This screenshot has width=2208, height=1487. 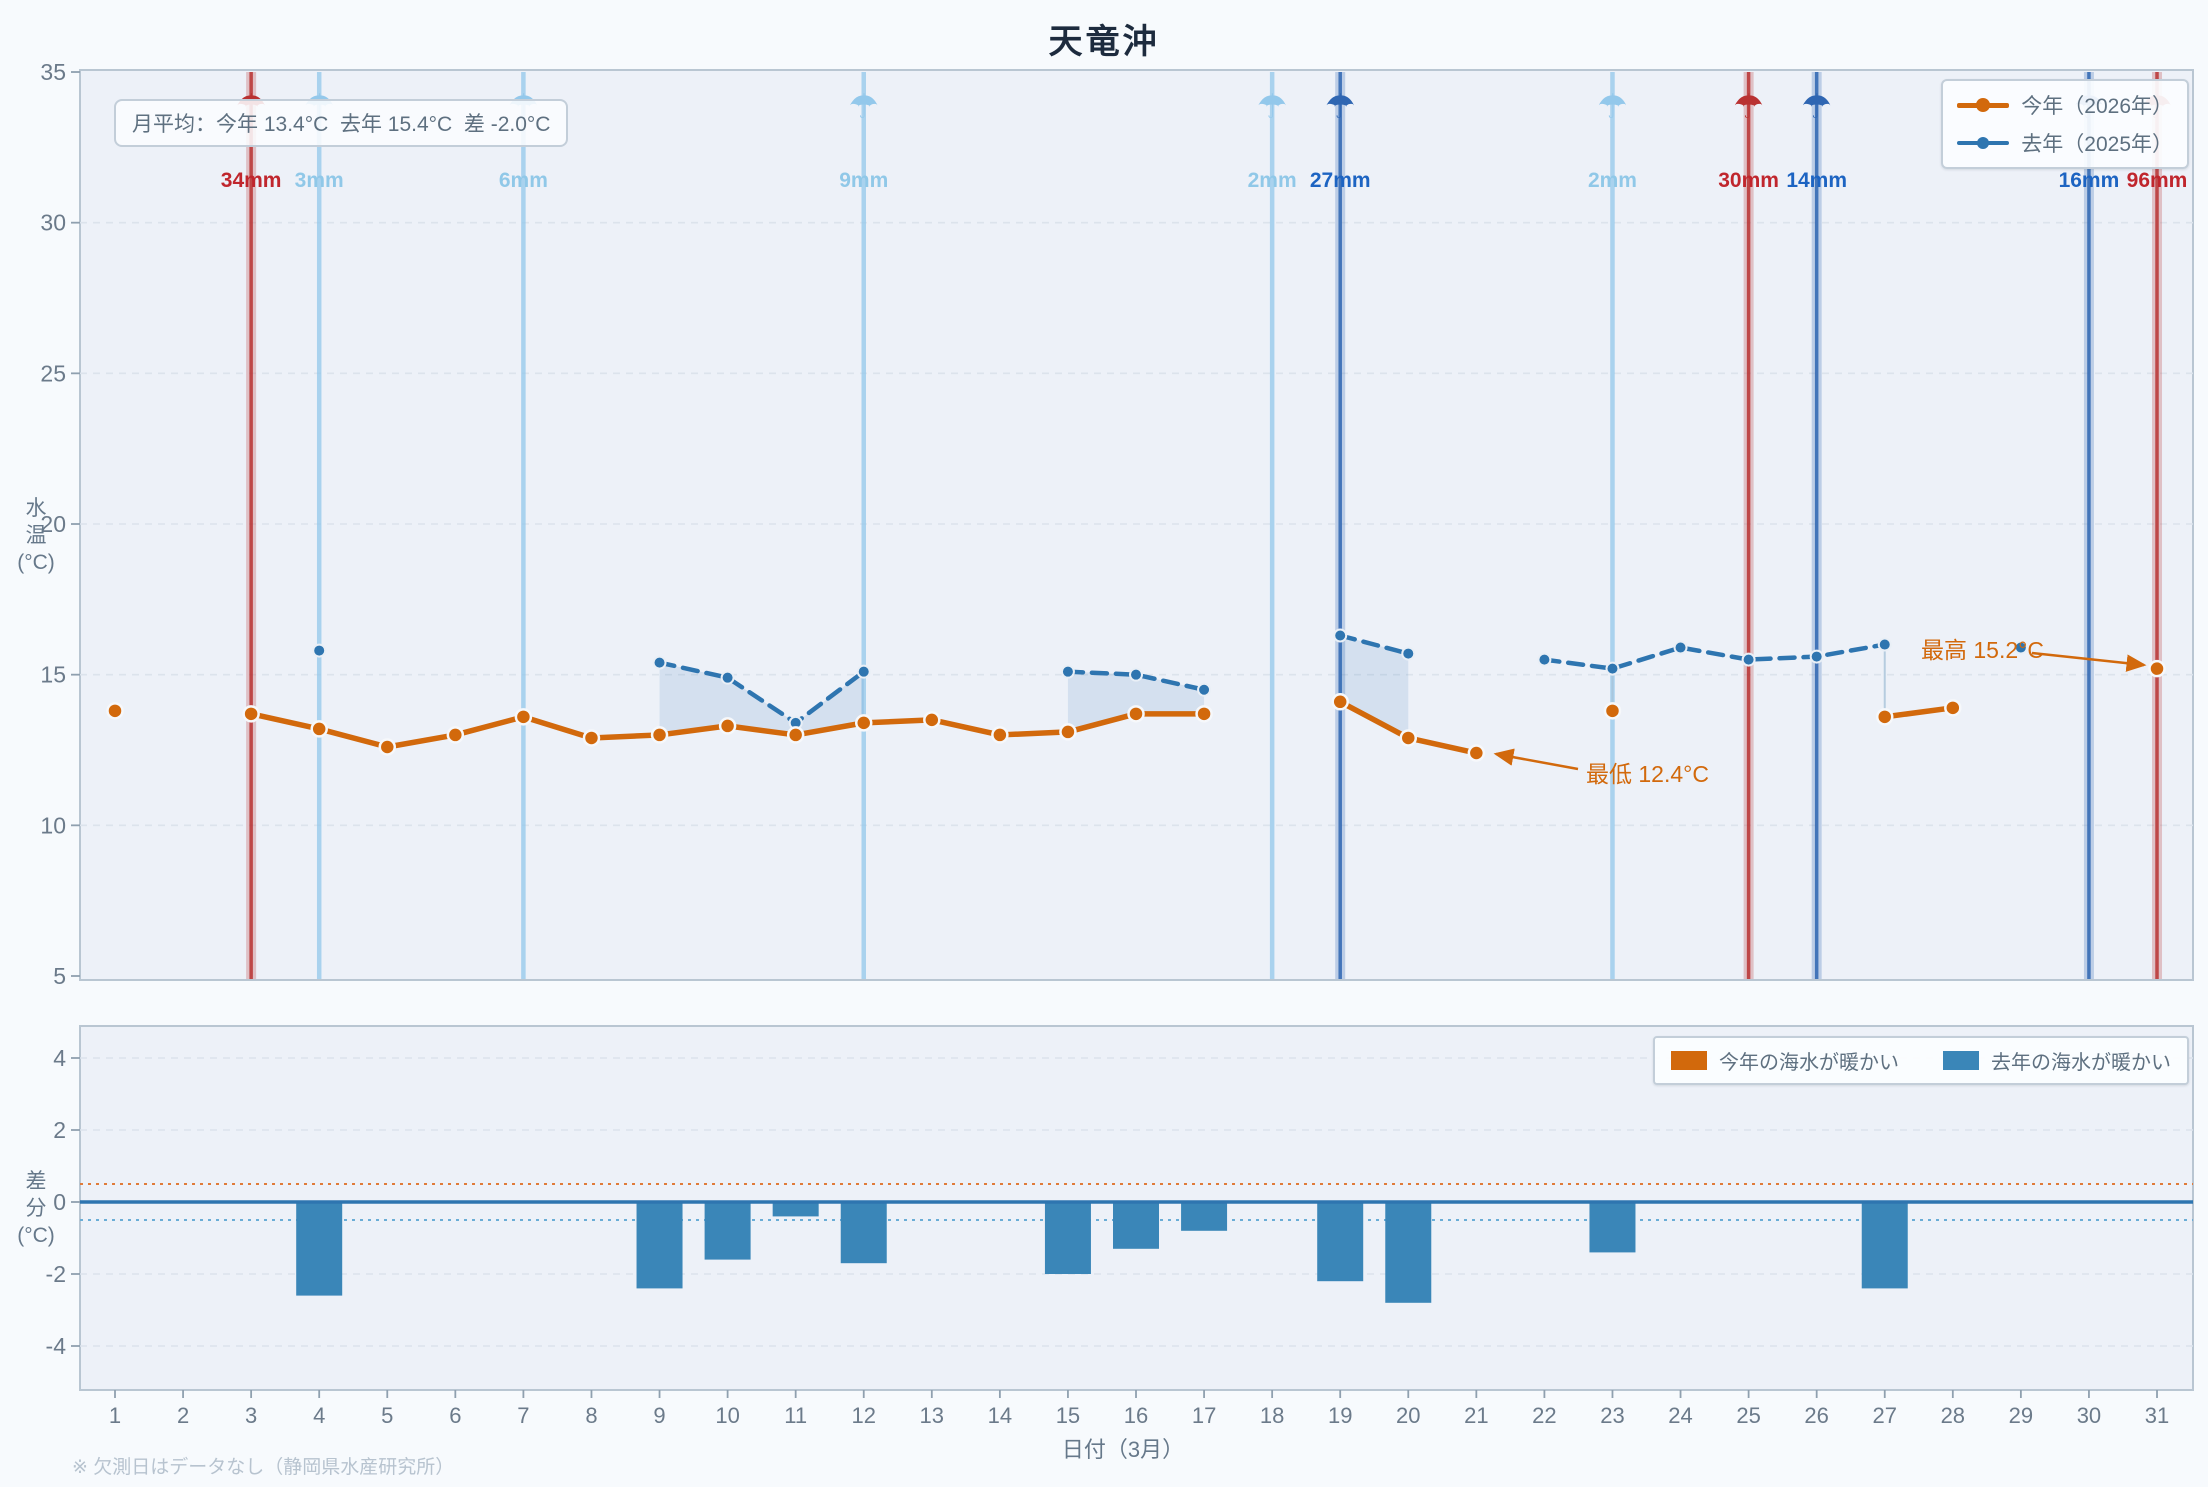 What do you see at coordinates (1647, 774) in the screenshot?
I see `annotation-min-temperature: 最低 12.4°C` at bounding box center [1647, 774].